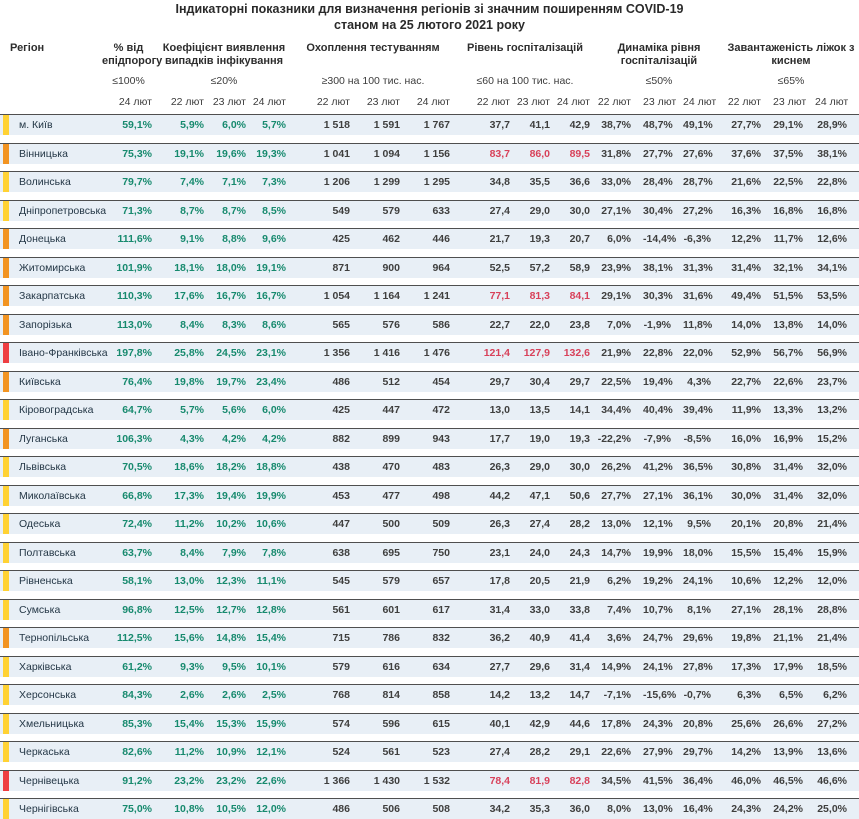  I want to click on koef-value: 5,7%, so click(192, 410).